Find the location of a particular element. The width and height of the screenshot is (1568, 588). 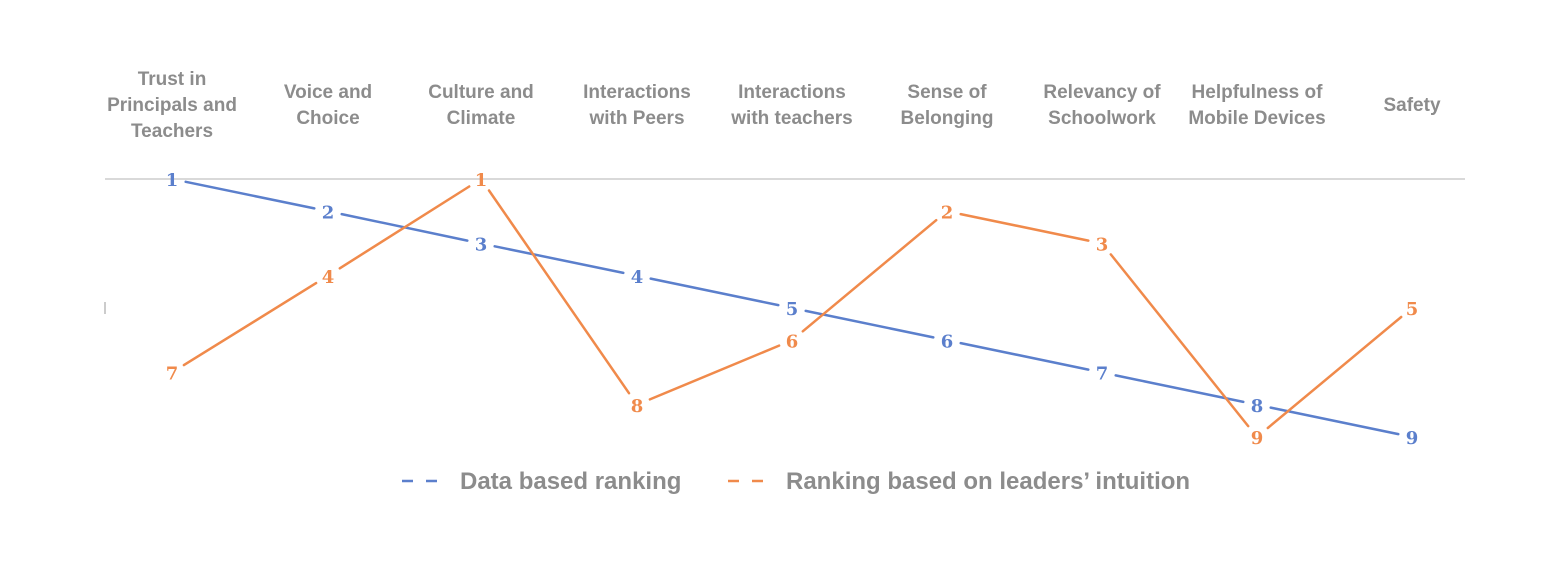

legend-label-2: Ranking based on leaders’ intuition is located at coordinates (988, 481).